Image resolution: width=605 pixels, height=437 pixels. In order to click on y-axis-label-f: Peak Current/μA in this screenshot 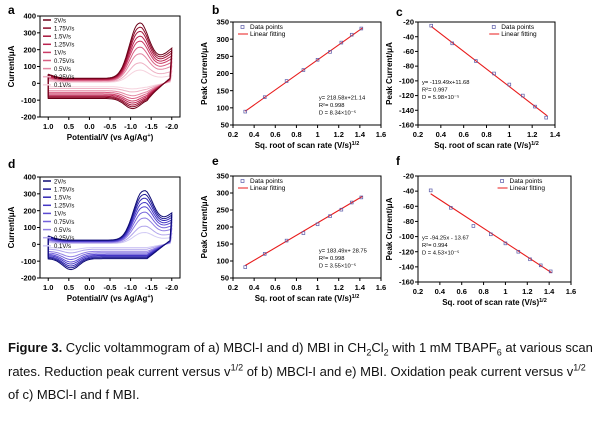, I will do `click(389, 228)`.